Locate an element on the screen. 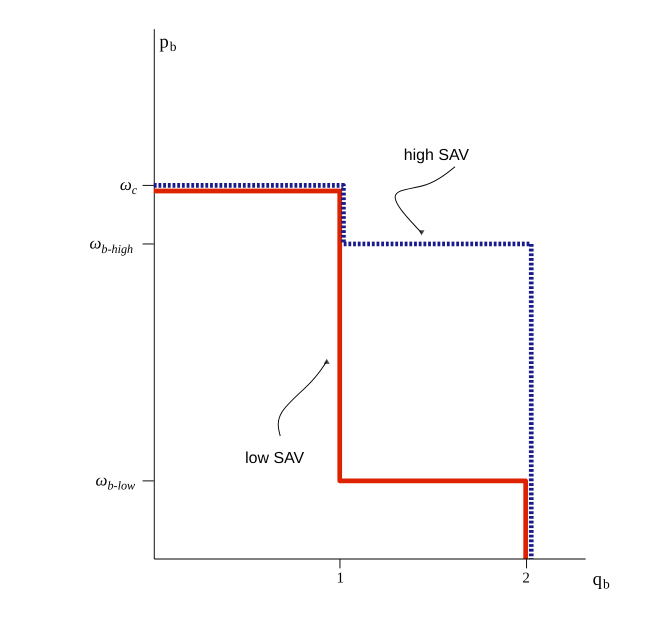  text: low SAV is located at coordinates (275, 459).